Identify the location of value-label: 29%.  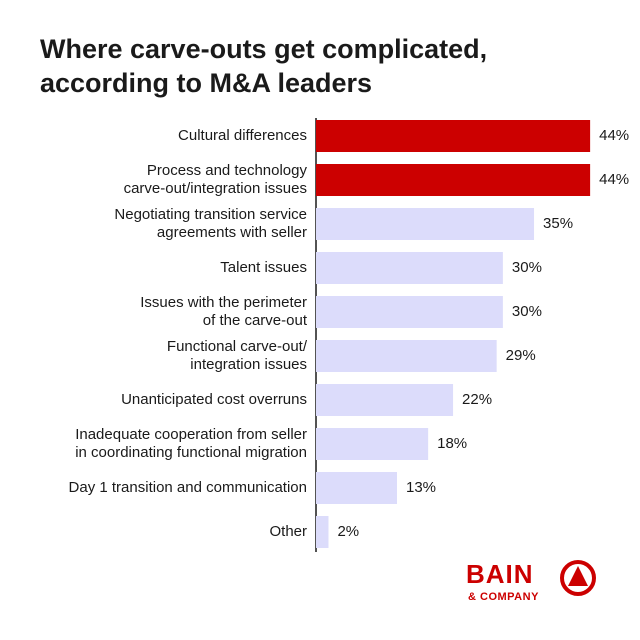
(521, 355).